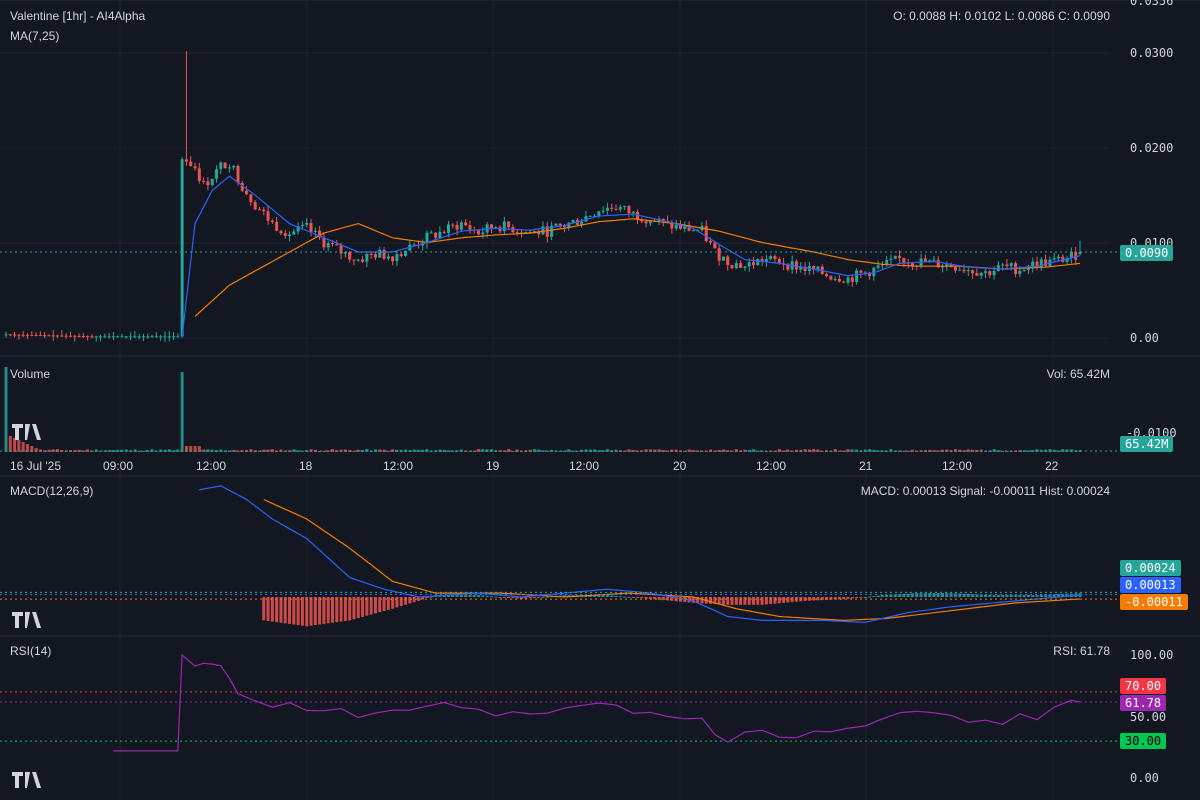 This screenshot has height=800, width=1200. I want to click on volume-pane, so click(560, 409).